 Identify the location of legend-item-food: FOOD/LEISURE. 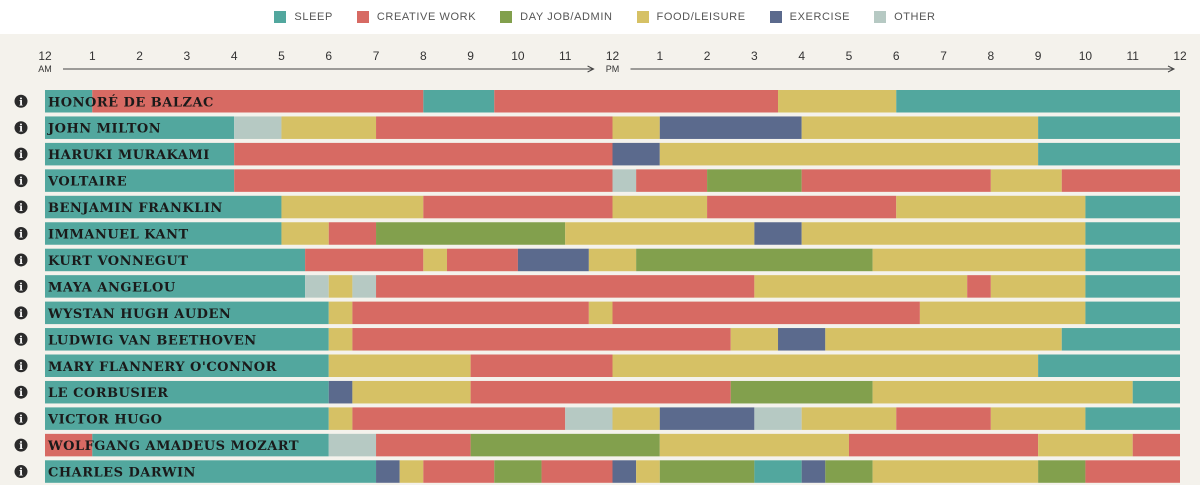
(691, 17).